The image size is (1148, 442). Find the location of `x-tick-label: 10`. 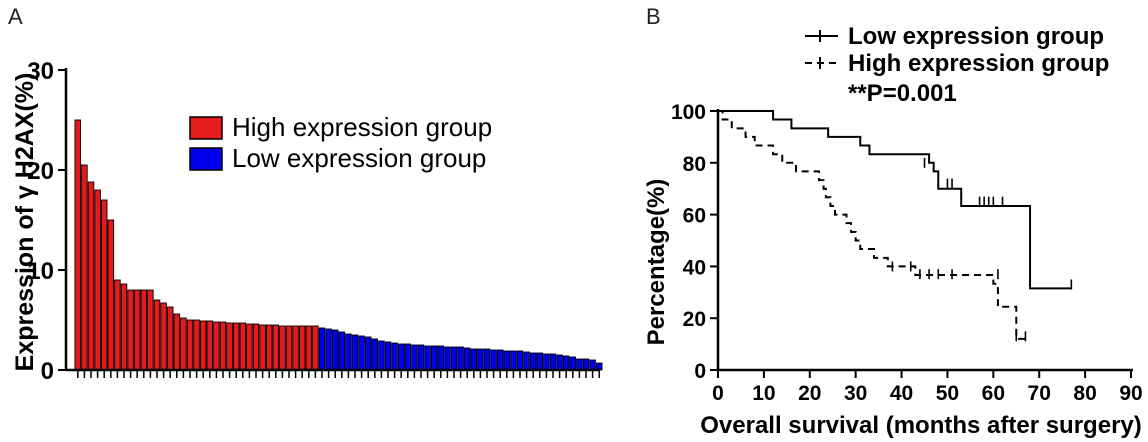

x-tick-label: 10 is located at coordinates (763, 393).